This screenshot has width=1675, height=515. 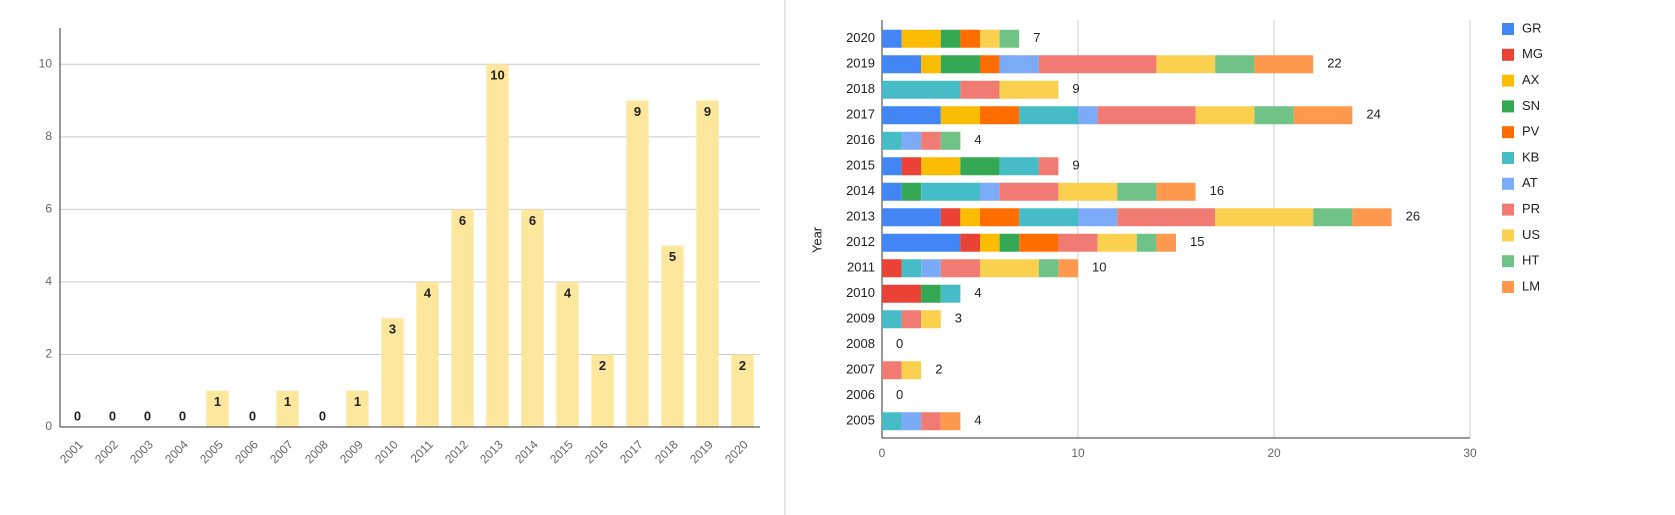 What do you see at coordinates (707, 111) in the screenshot?
I see `data-label: 9` at bounding box center [707, 111].